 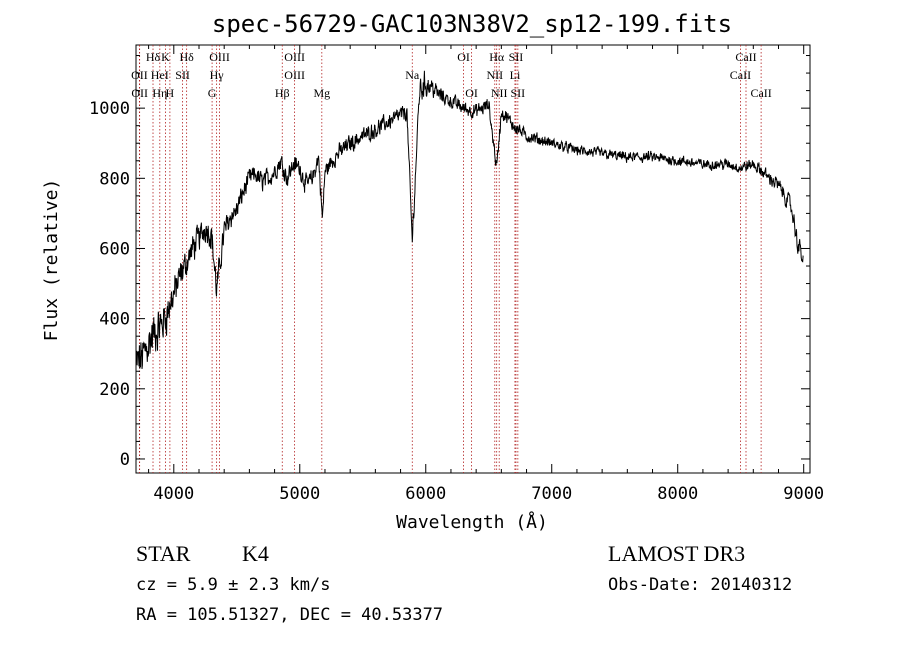 I want to click on line-label: HeI, so click(x=160, y=75).